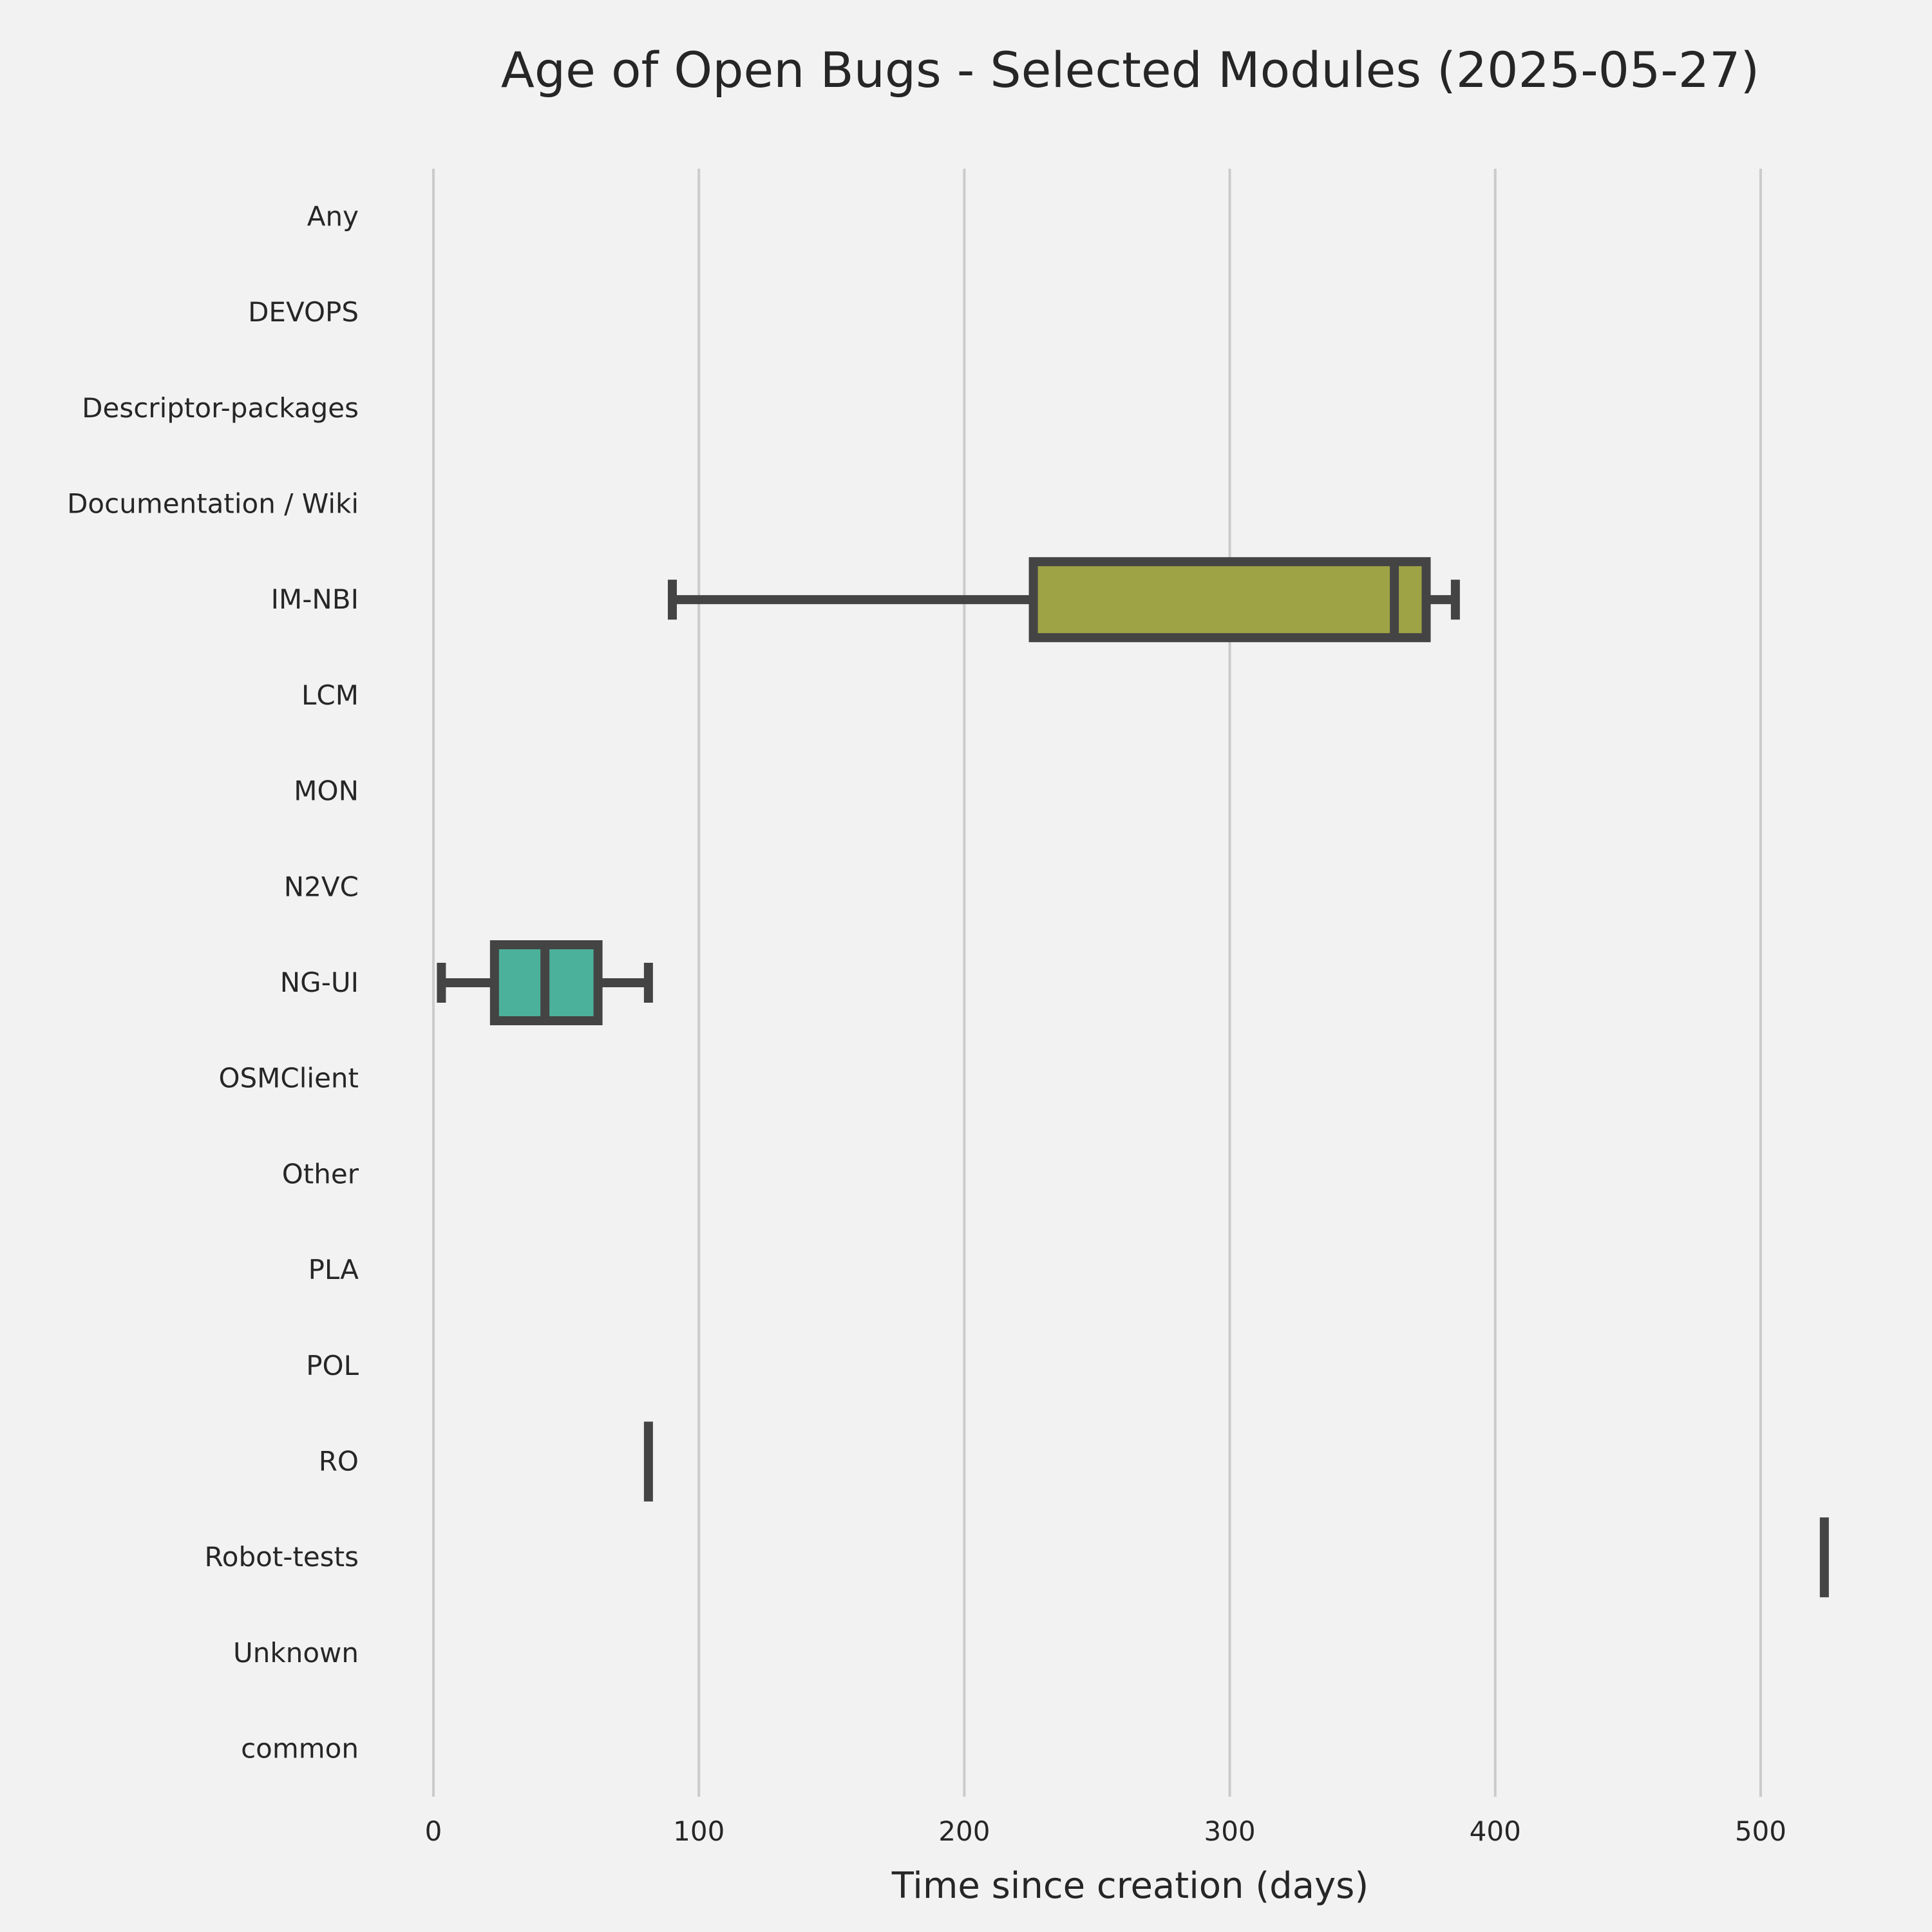  What do you see at coordinates (339, 1461) in the screenshot?
I see `y-tick-label: RO` at bounding box center [339, 1461].